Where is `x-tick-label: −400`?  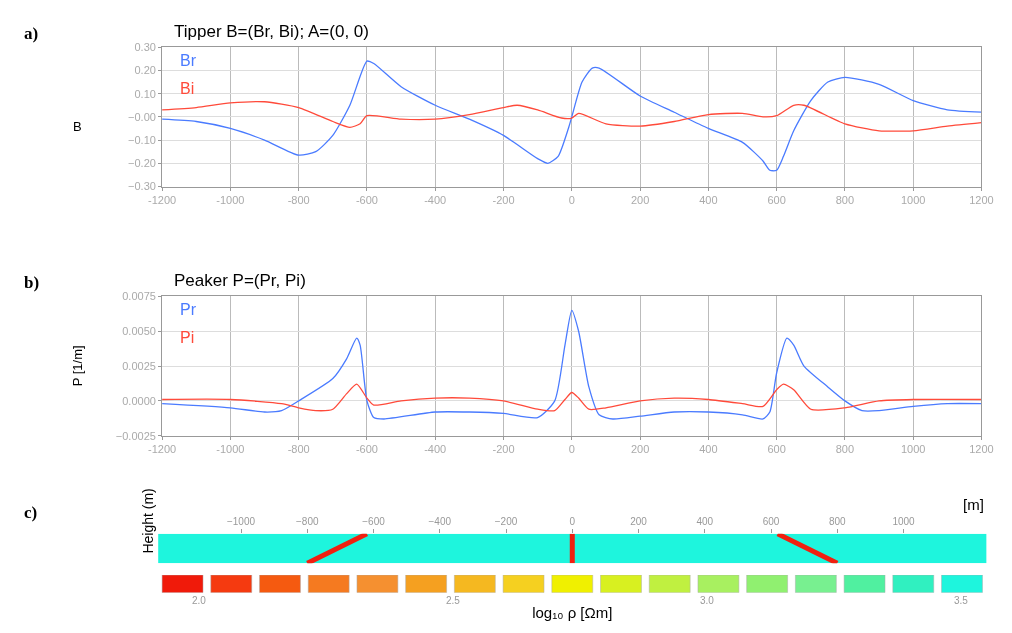 x-tick-label: −400 is located at coordinates (440, 521).